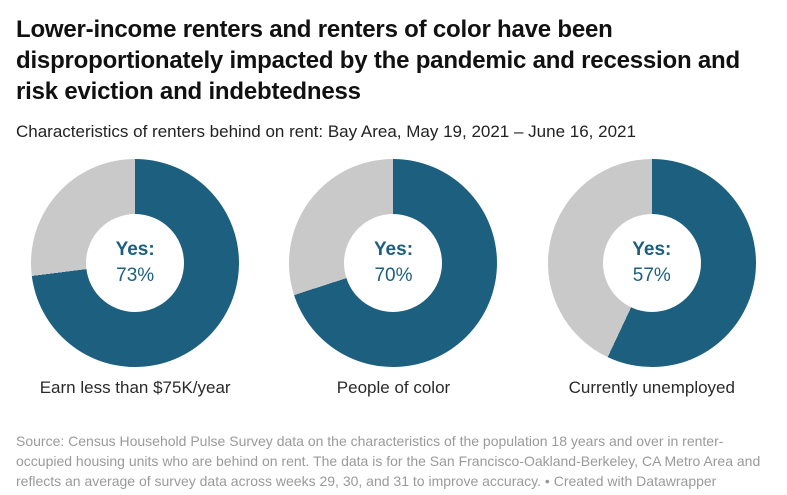 The image size is (787, 495). I want to click on donut-ring: Yes: 73%, so click(135, 263).